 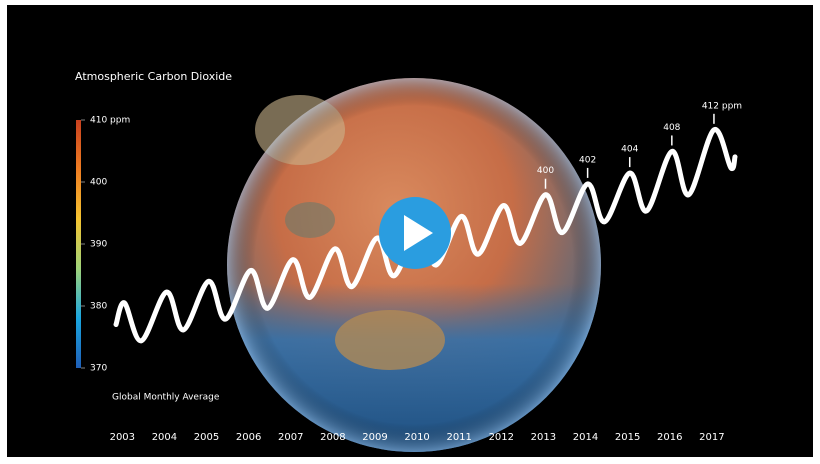 I want to click on annotation-label: 408, so click(x=671, y=128).